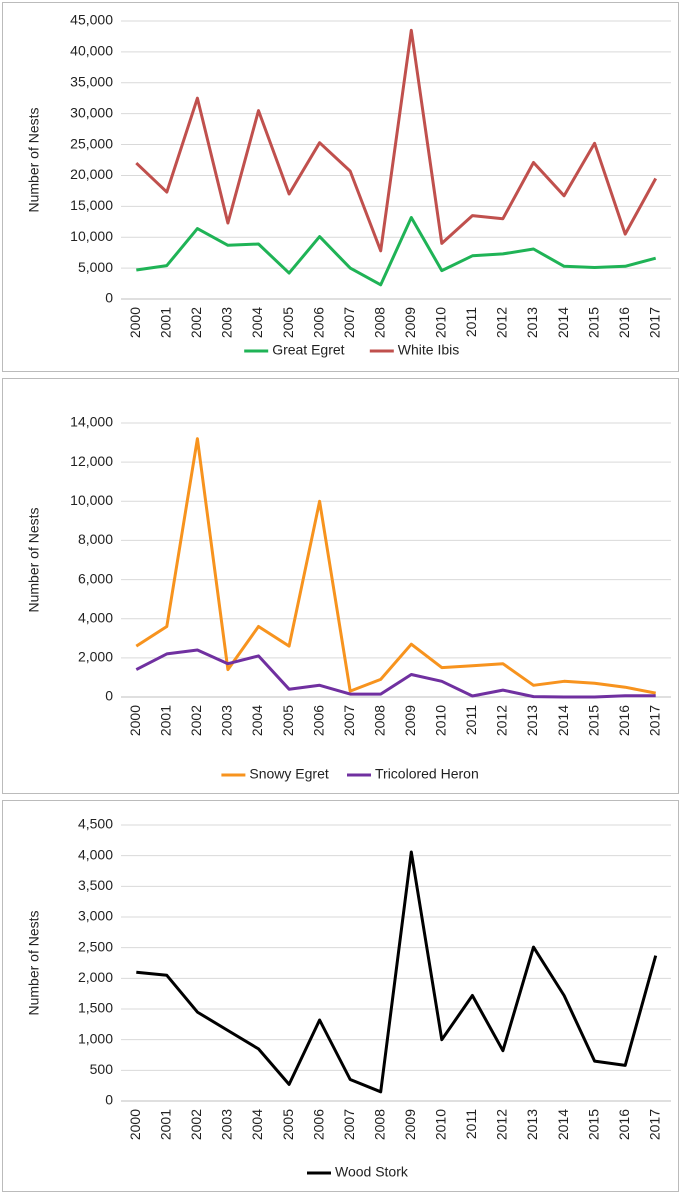  Describe the element at coordinates (91, 205) in the screenshot. I see `y-tick-label: 15,000` at that location.